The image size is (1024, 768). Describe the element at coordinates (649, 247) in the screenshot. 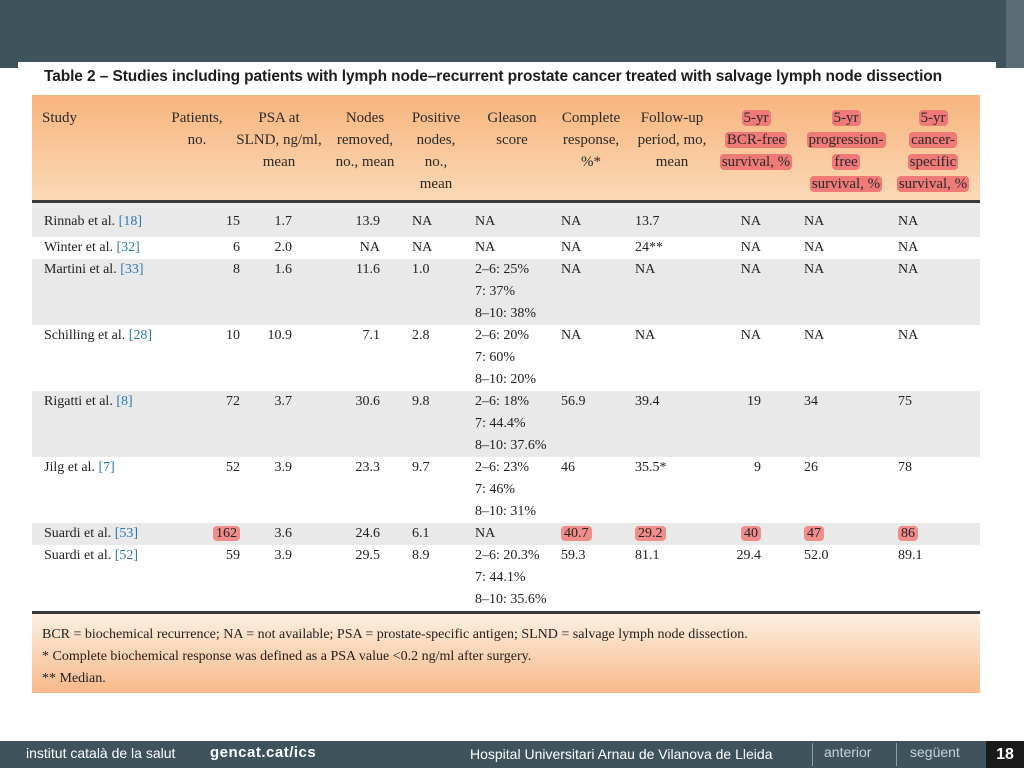

I see `followup-value: 24**` at that location.